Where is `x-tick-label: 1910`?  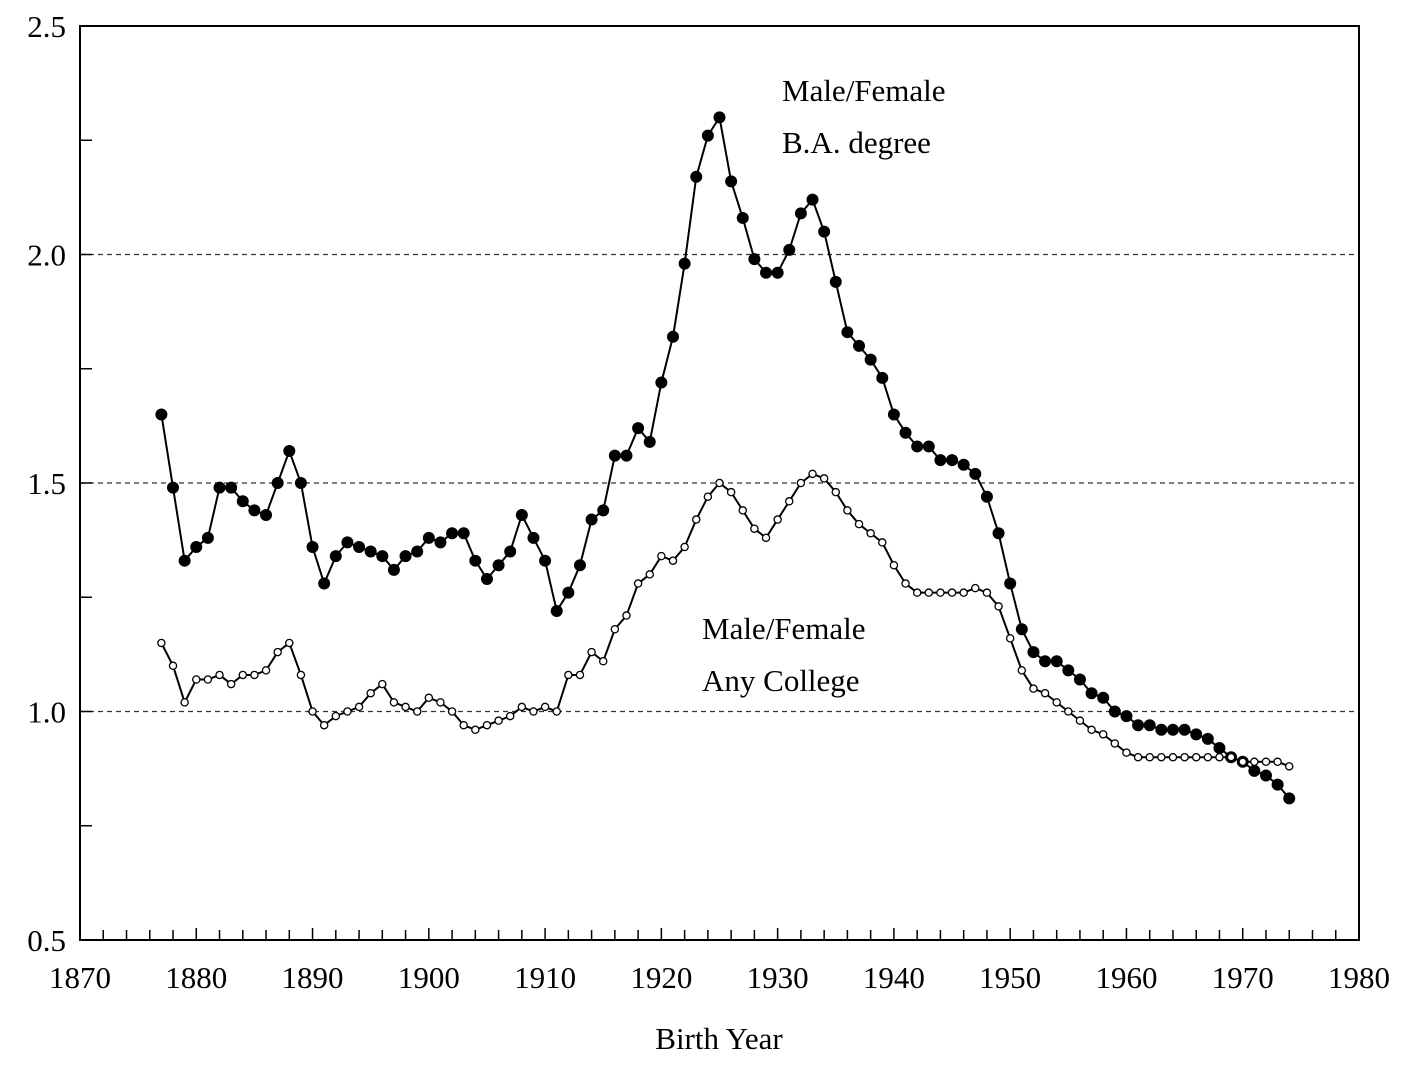
x-tick-label: 1910 is located at coordinates (545, 977).